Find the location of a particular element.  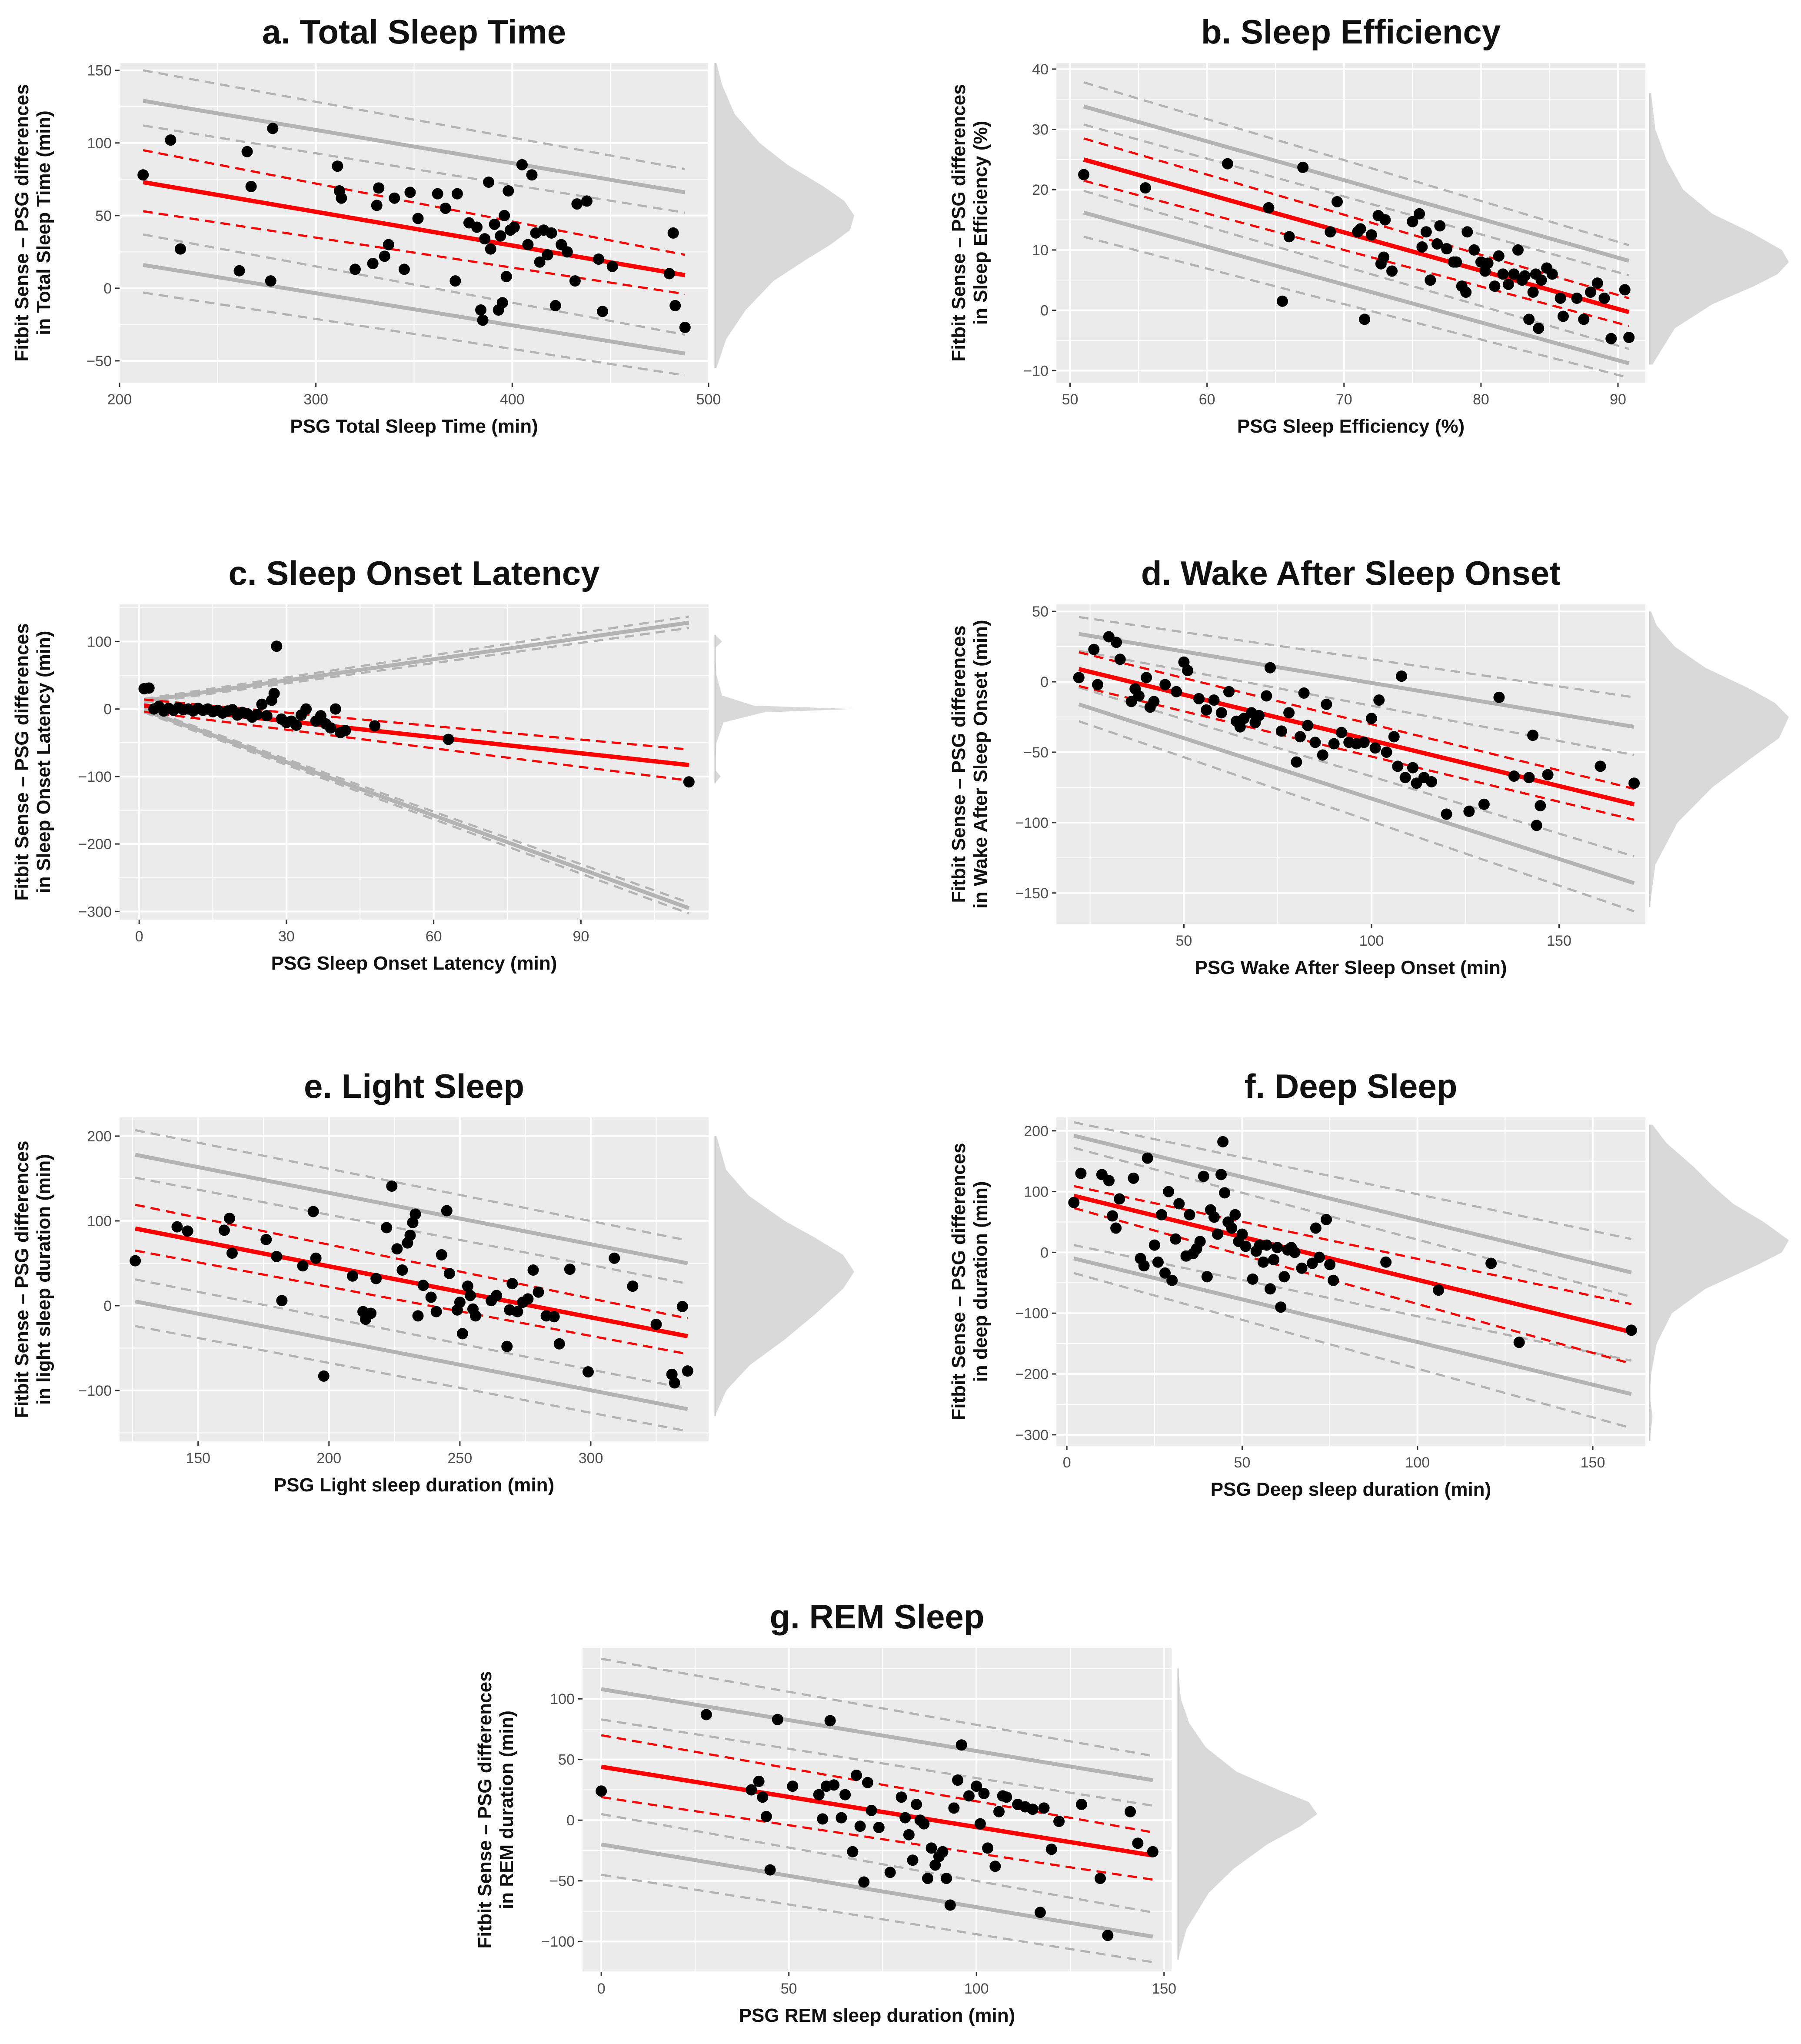

x-tick-label: 100 is located at coordinates (976, 1989).